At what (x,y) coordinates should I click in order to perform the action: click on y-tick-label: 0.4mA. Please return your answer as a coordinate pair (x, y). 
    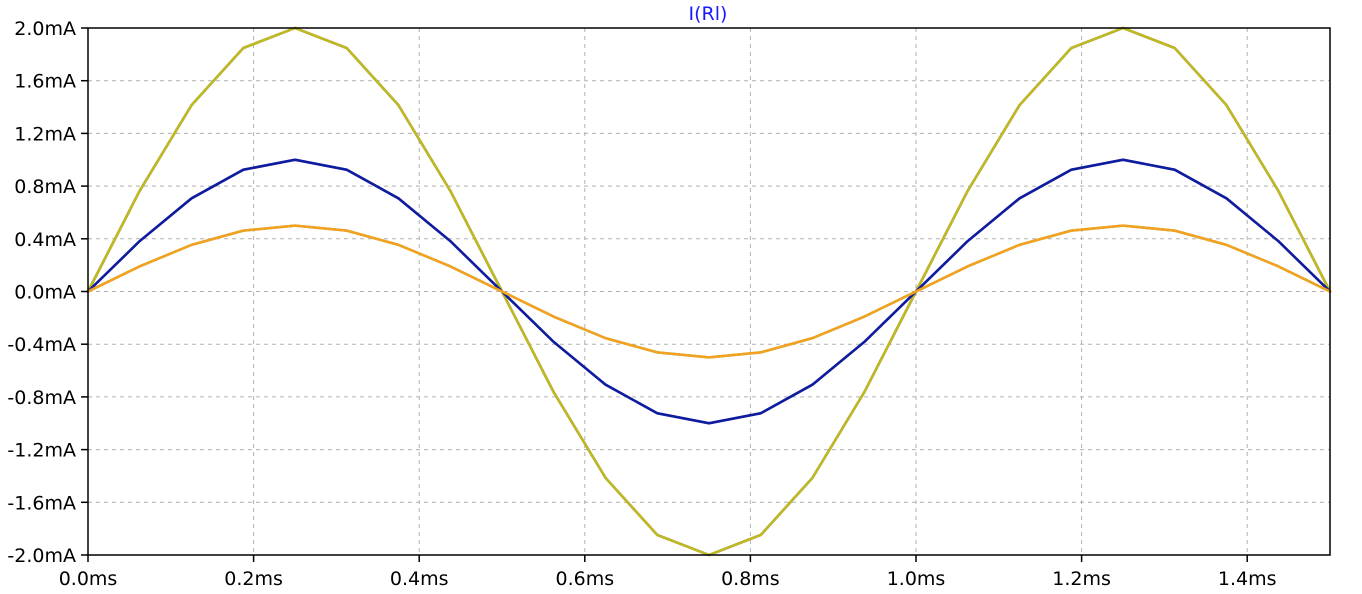
    Looking at the image, I should click on (45, 240).